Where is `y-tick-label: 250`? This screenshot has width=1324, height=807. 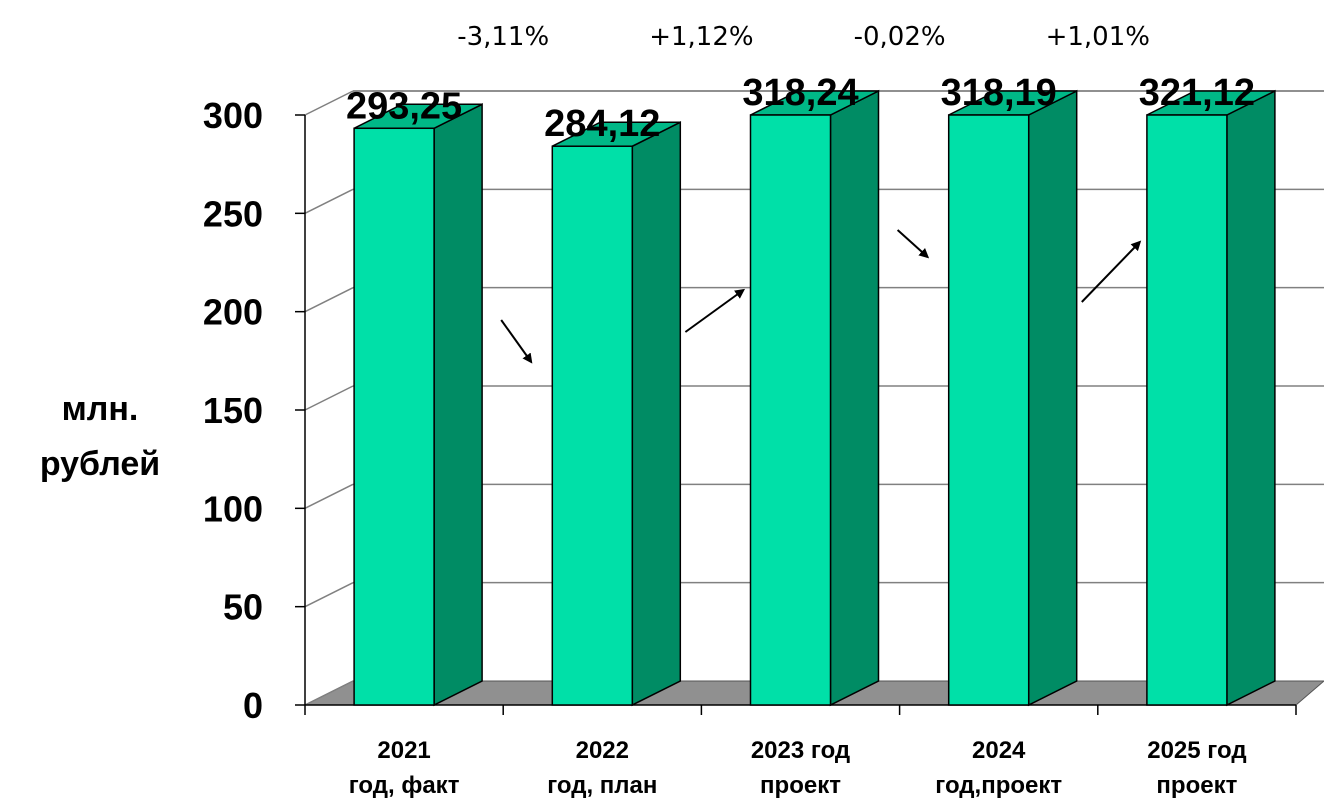 y-tick-label: 250 is located at coordinates (233, 213).